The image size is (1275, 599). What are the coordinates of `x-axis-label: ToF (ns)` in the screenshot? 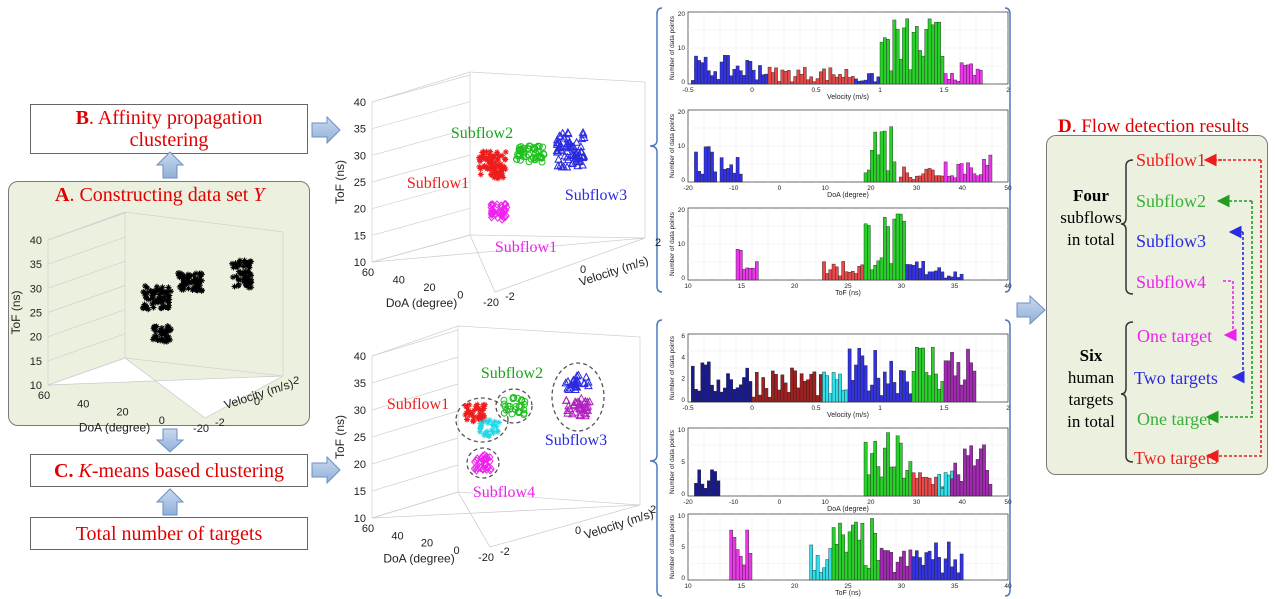 It's located at (848, 593).